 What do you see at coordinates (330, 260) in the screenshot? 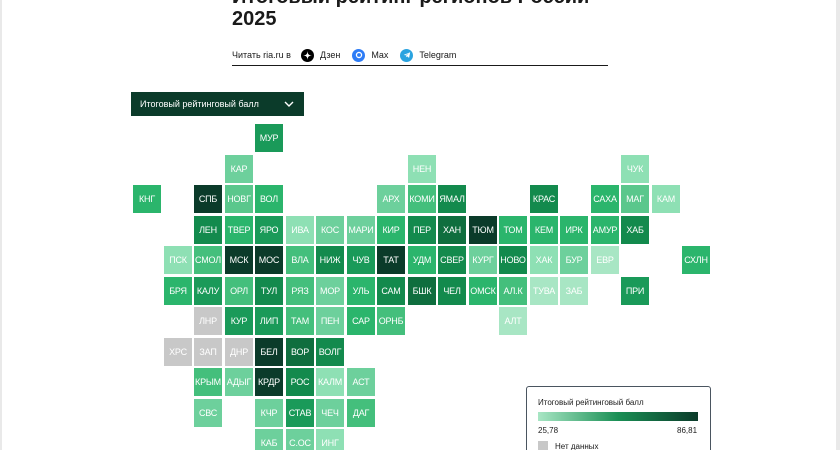
I see `region-tile: НИЖ` at bounding box center [330, 260].